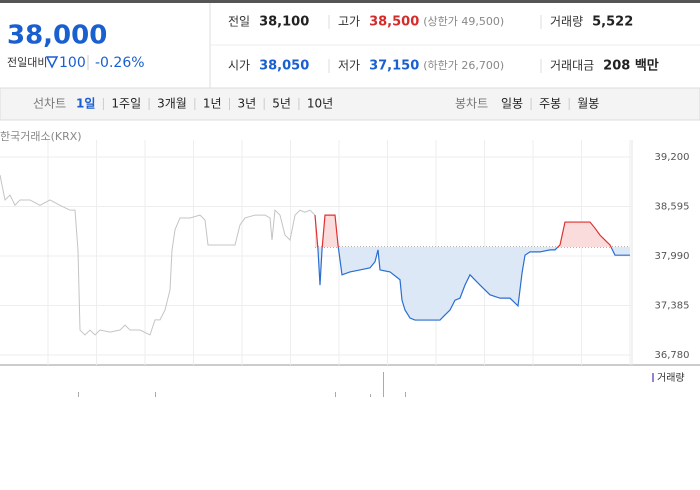 The height and width of the screenshot is (490, 700). I want to click on stat-note: (상한가 49,500), so click(463, 21).